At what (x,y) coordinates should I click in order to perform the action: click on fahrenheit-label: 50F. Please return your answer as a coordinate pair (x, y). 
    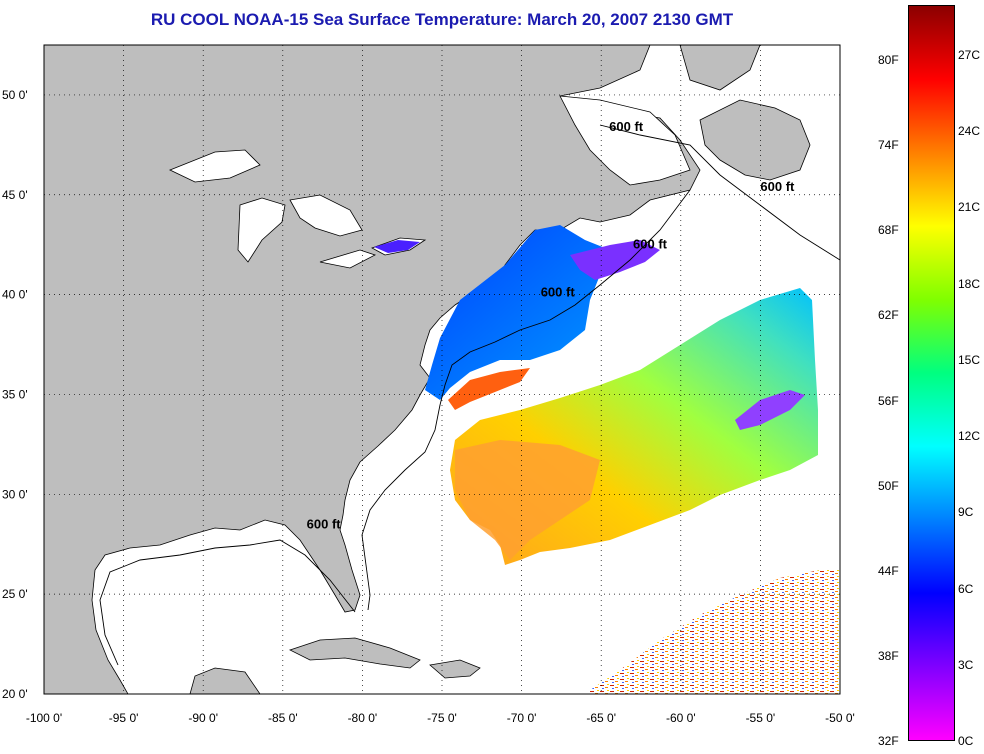
    Looking at the image, I should click on (888, 485).